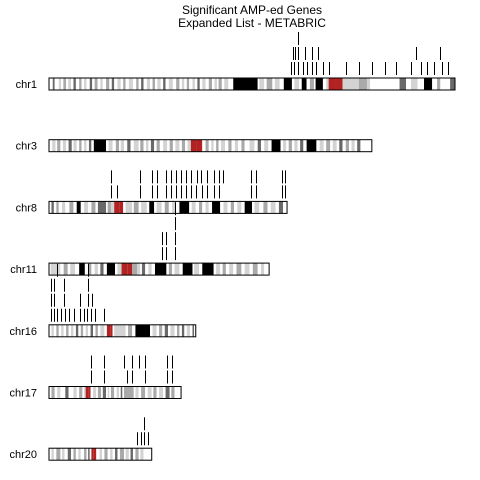  I want to click on chromosome-outline, so click(210, 146).